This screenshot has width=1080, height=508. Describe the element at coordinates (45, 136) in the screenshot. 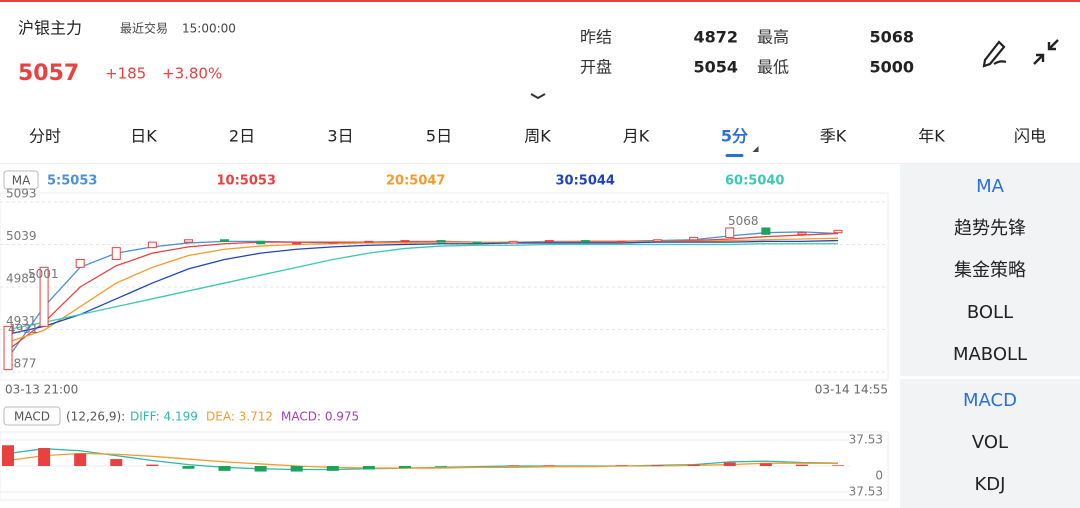

I see `tab: 分时` at that location.